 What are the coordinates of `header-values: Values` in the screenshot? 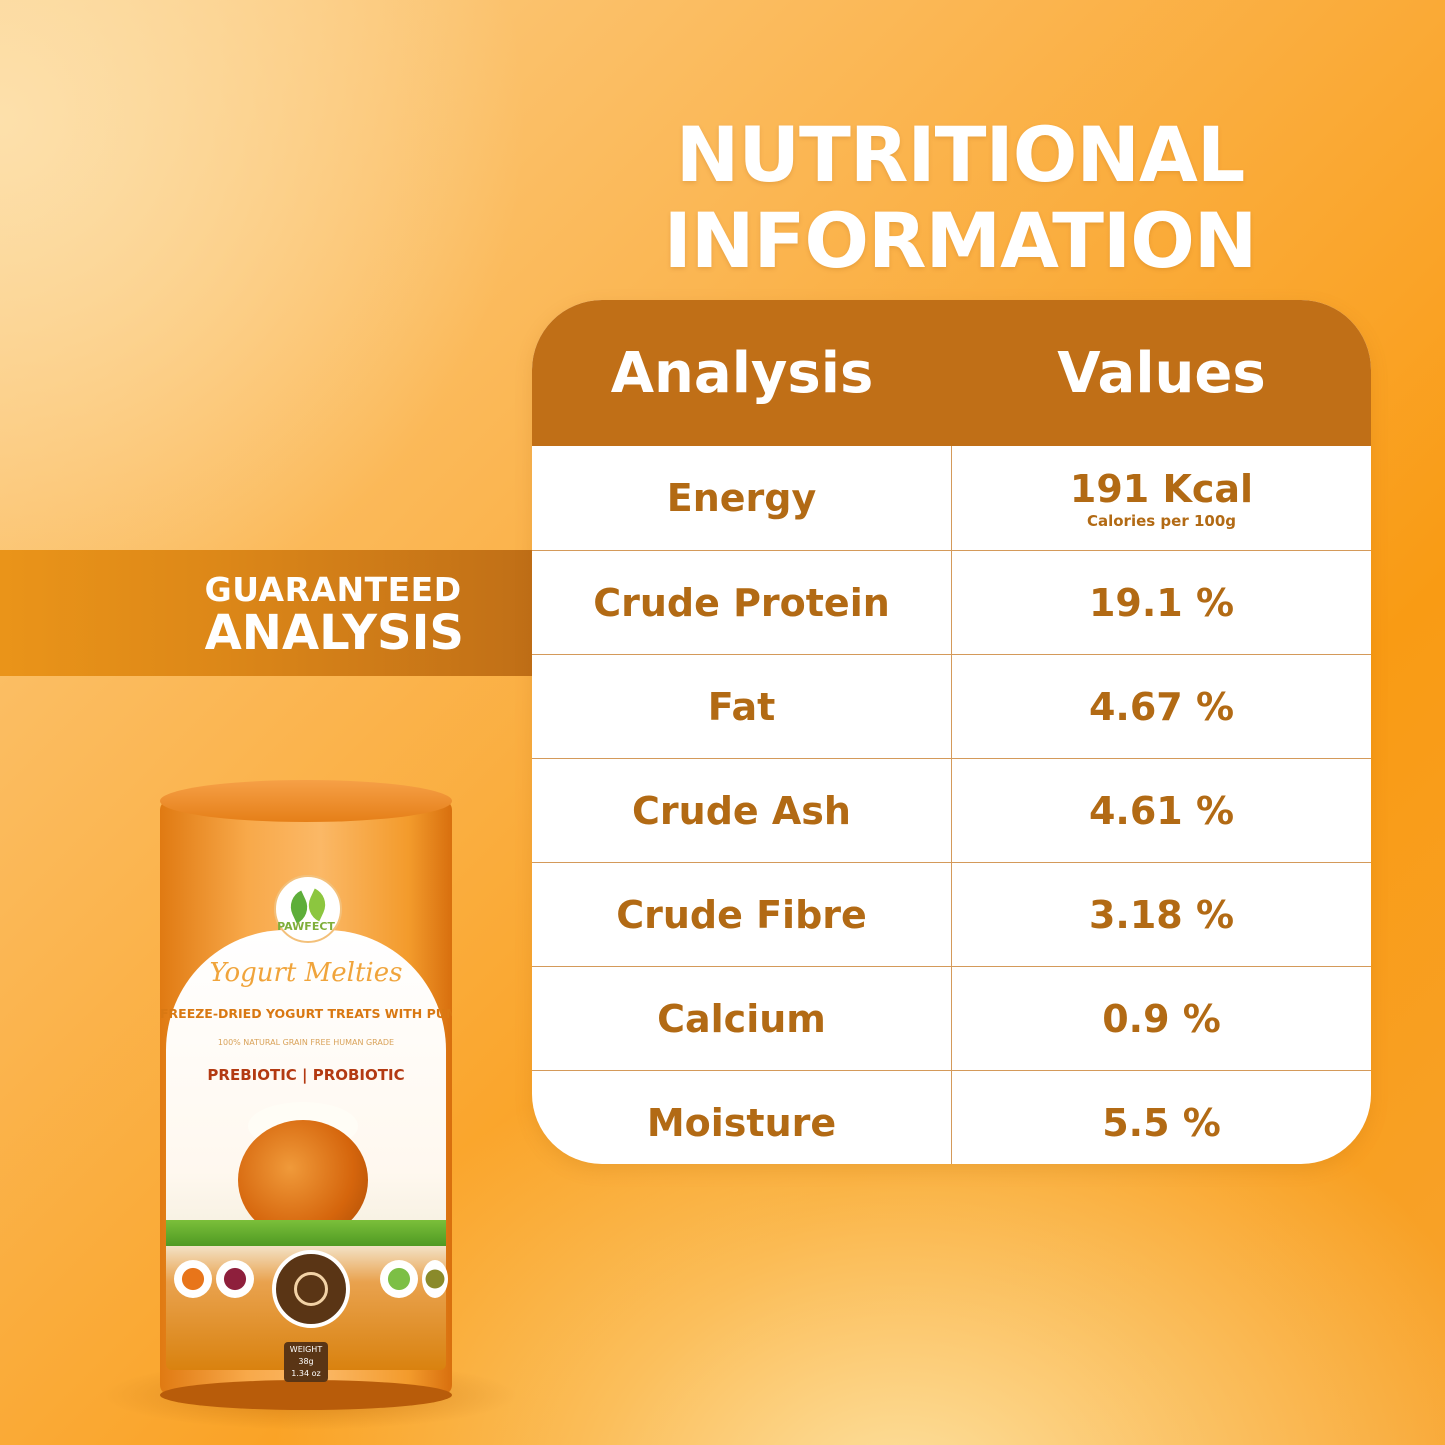 It's located at (1161, 373).